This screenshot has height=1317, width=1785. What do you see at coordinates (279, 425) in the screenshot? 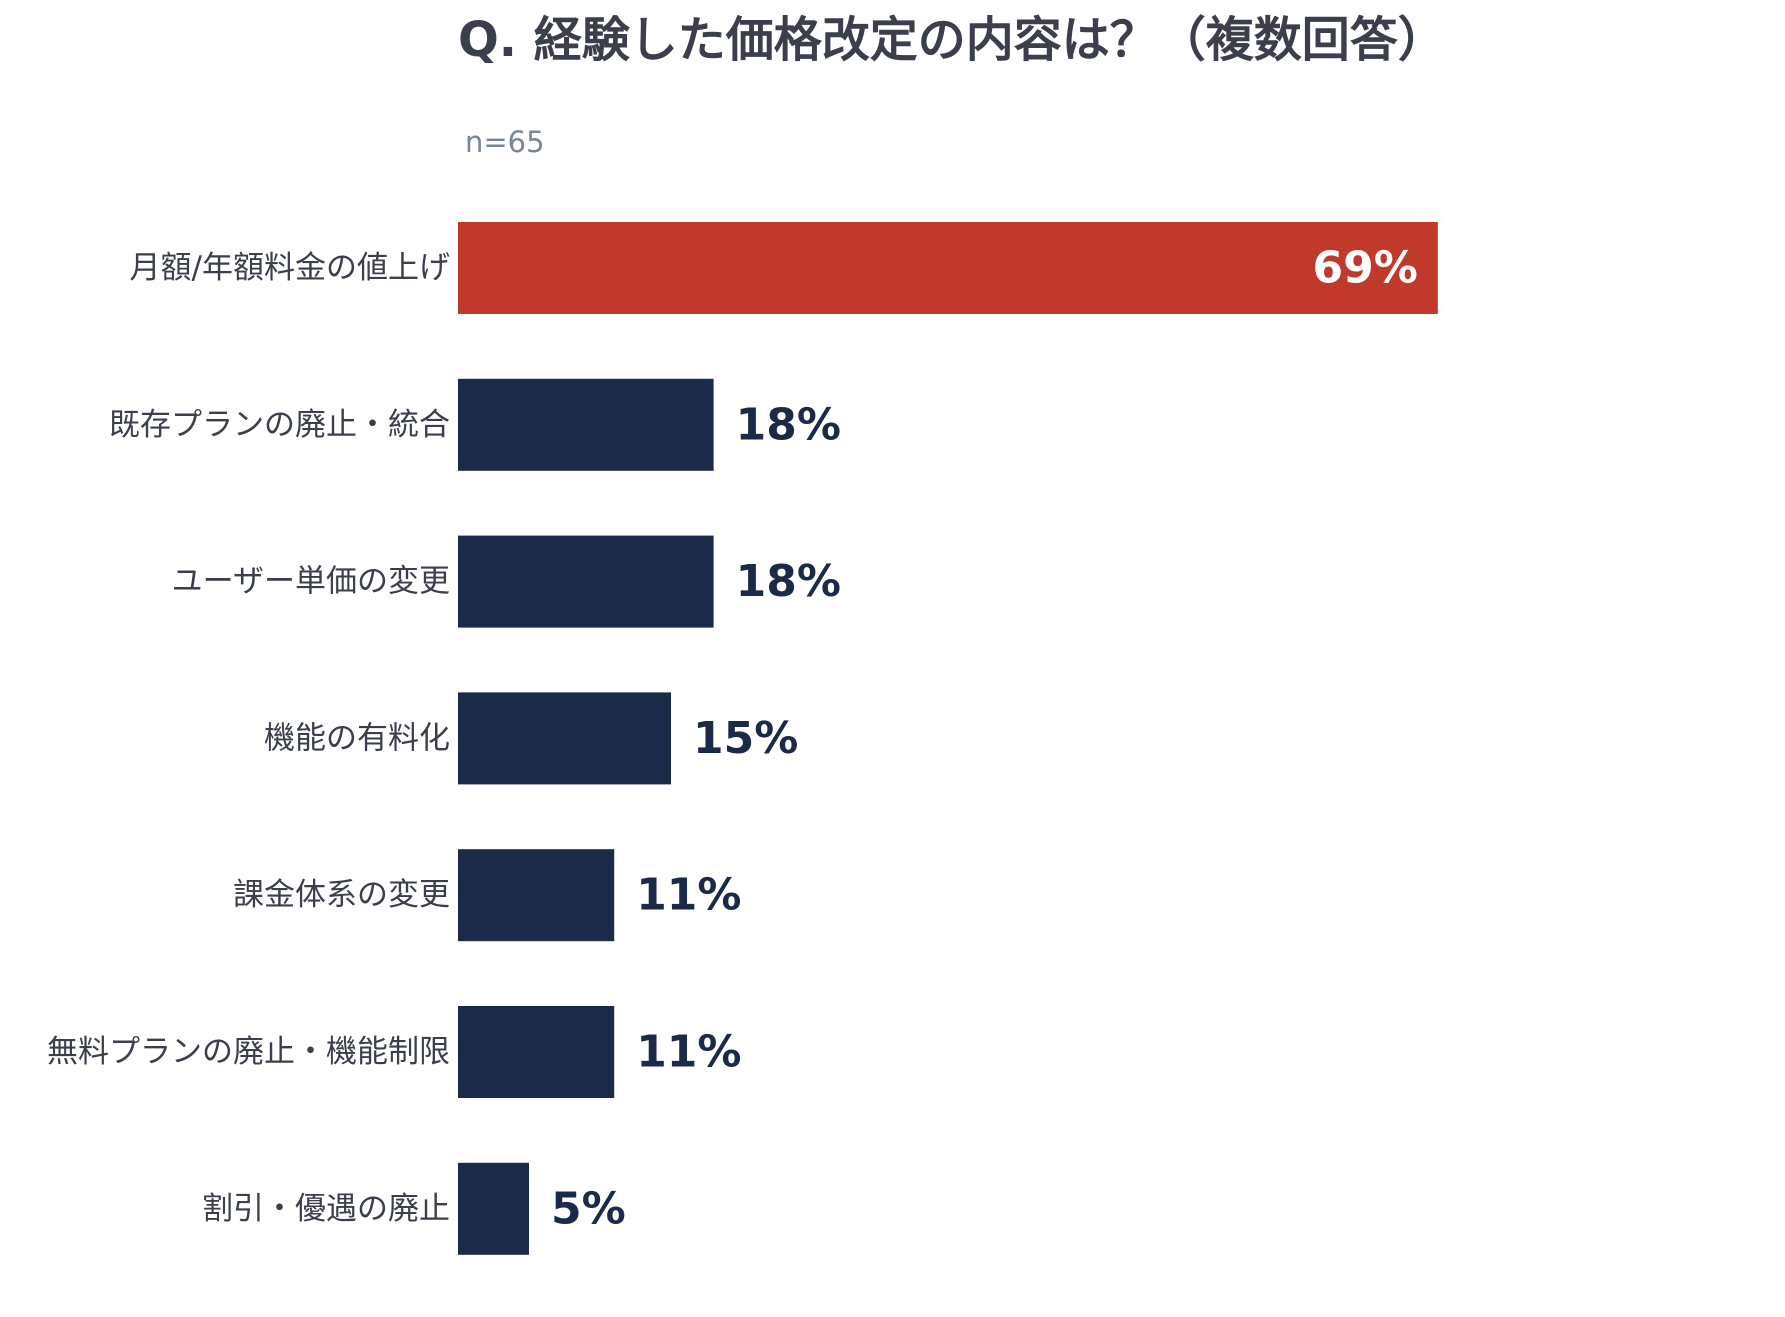
I see `category-label: 既存プランの廃止・統合` at bounding box center [279, 425].